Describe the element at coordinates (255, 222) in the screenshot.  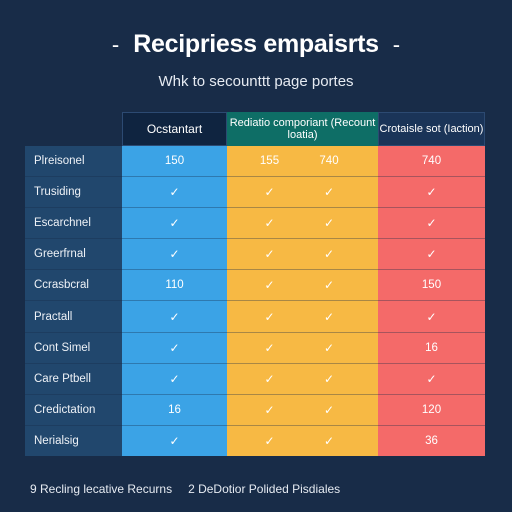
I see `table-row: Escarchnel ✓ ✓ ✓ ✓` at that location.